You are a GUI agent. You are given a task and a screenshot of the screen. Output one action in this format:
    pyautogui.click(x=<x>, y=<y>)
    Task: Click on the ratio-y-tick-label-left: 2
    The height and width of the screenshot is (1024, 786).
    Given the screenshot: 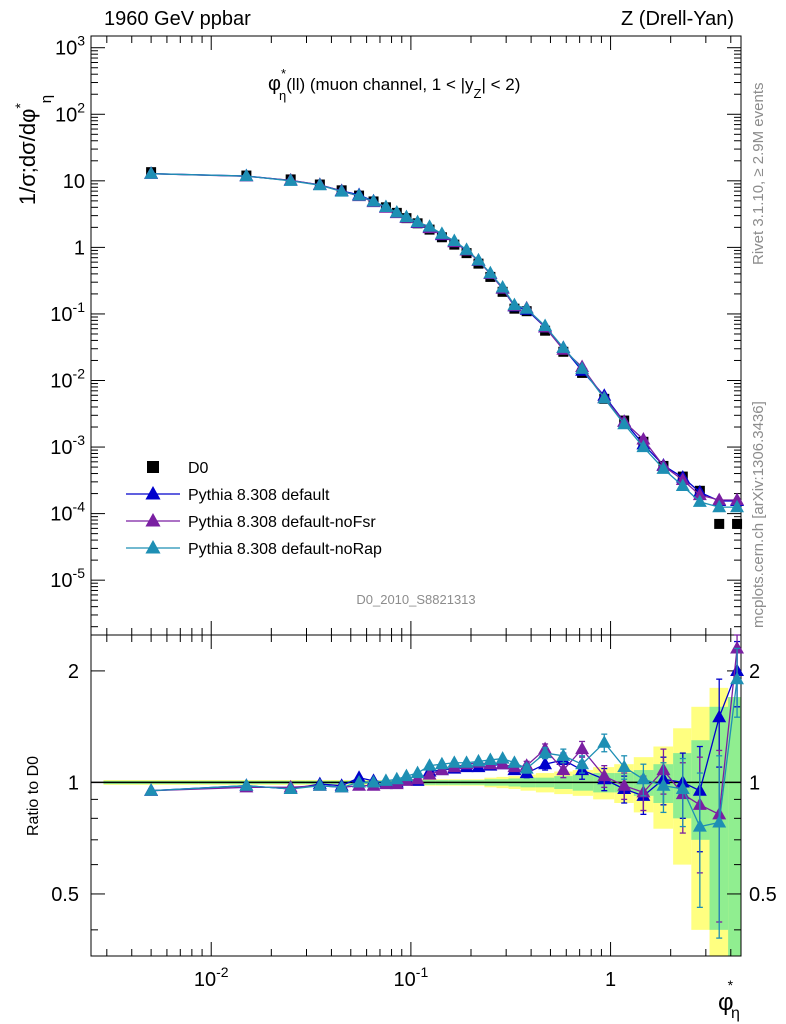 What is the action you would take?
    pyautogui.click(x=73, y=672)
    